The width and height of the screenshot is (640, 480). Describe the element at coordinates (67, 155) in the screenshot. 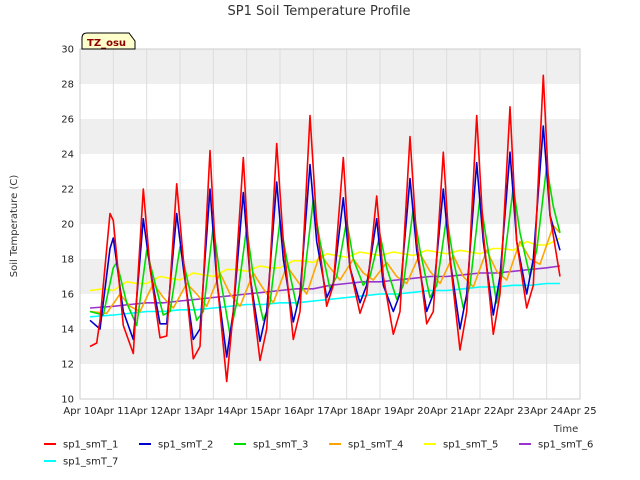

I see `y-tick-label: 24` at that location.